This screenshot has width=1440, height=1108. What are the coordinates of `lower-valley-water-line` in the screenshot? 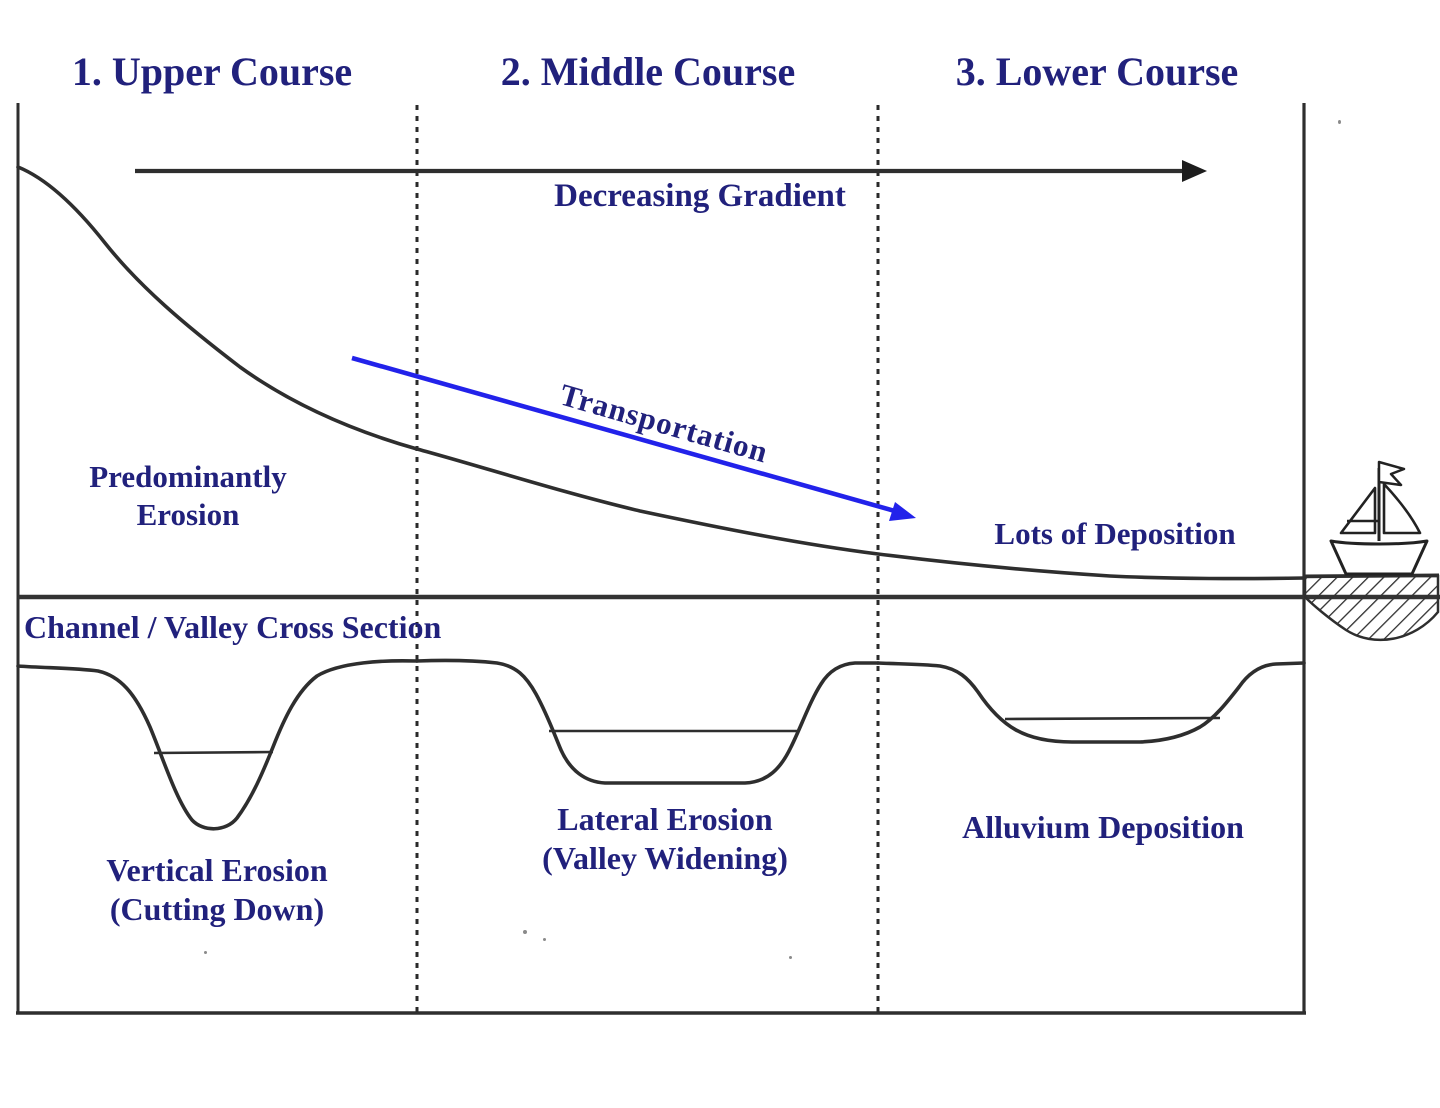 It's located at (1112, 718).